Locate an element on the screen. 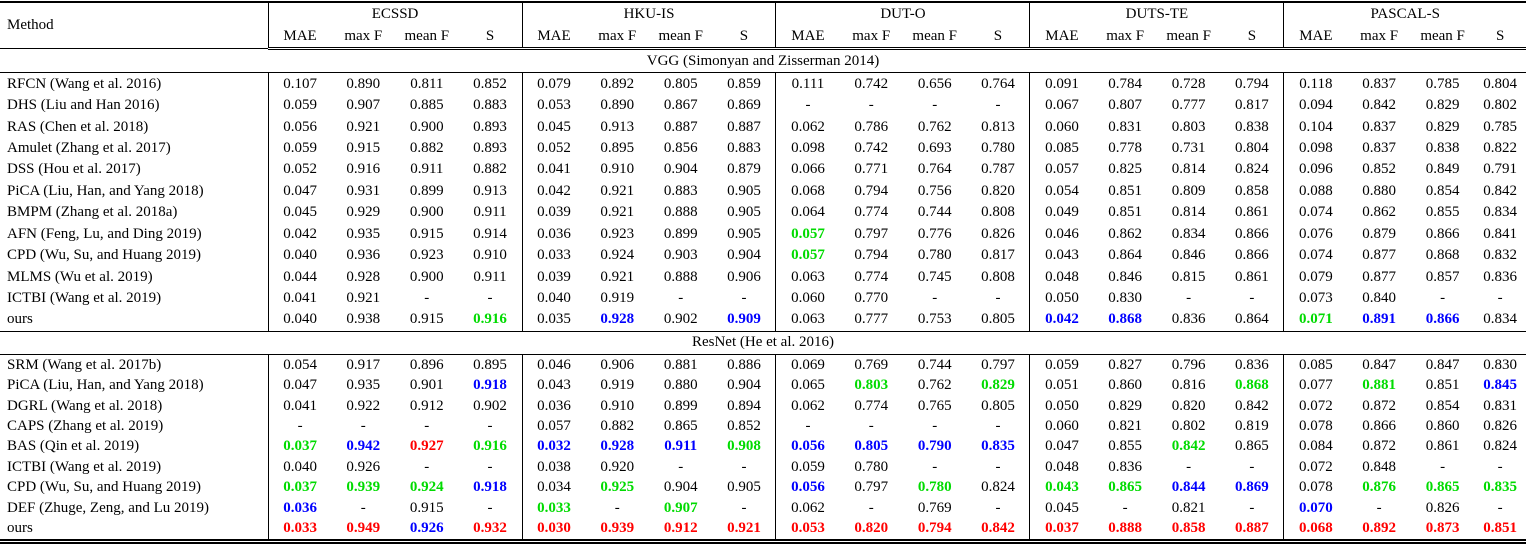 Image resolution: width=1526 pixels, height=545 pixels. value-cell: 0.044 is located at coordinates (300, 276).